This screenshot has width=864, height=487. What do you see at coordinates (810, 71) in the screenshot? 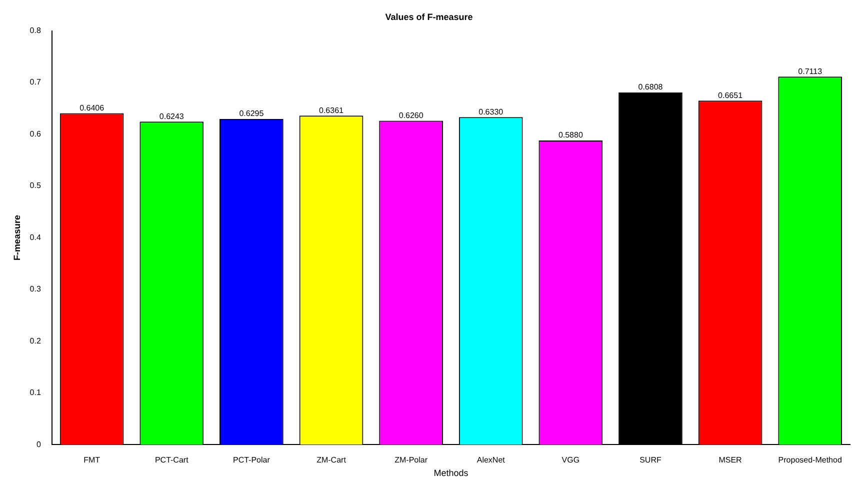
I see `data-label: 0.7113` at bounding box center [810, 71].